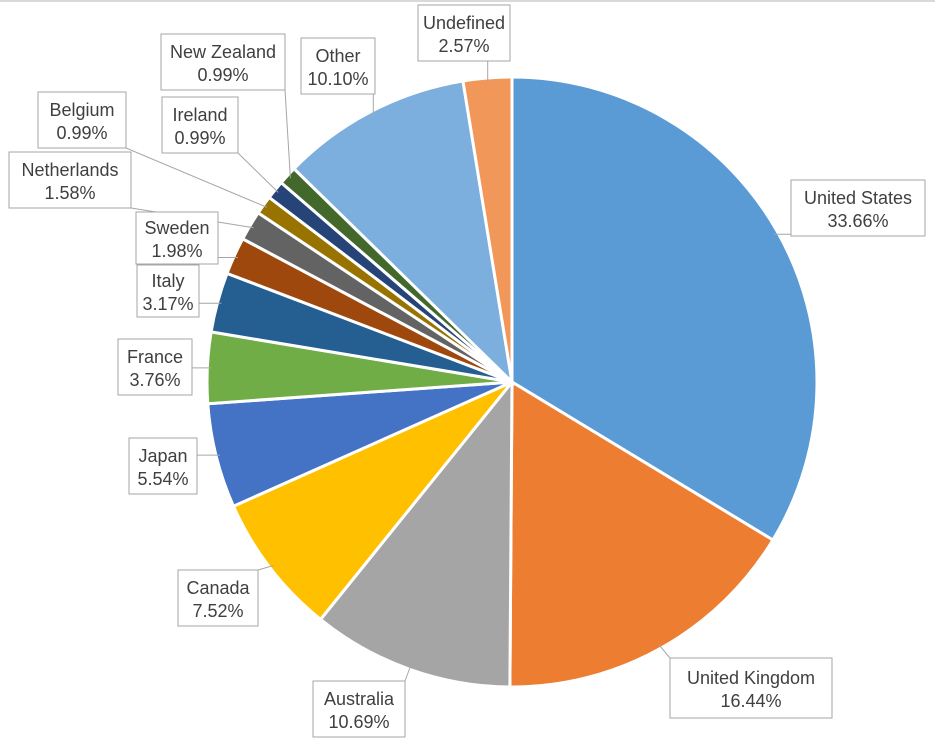 This screenshot has height=746, width=935. Describe the element at coordinates (218, 588) in the screenshot. I see `data-label-category: Canada` at that location.